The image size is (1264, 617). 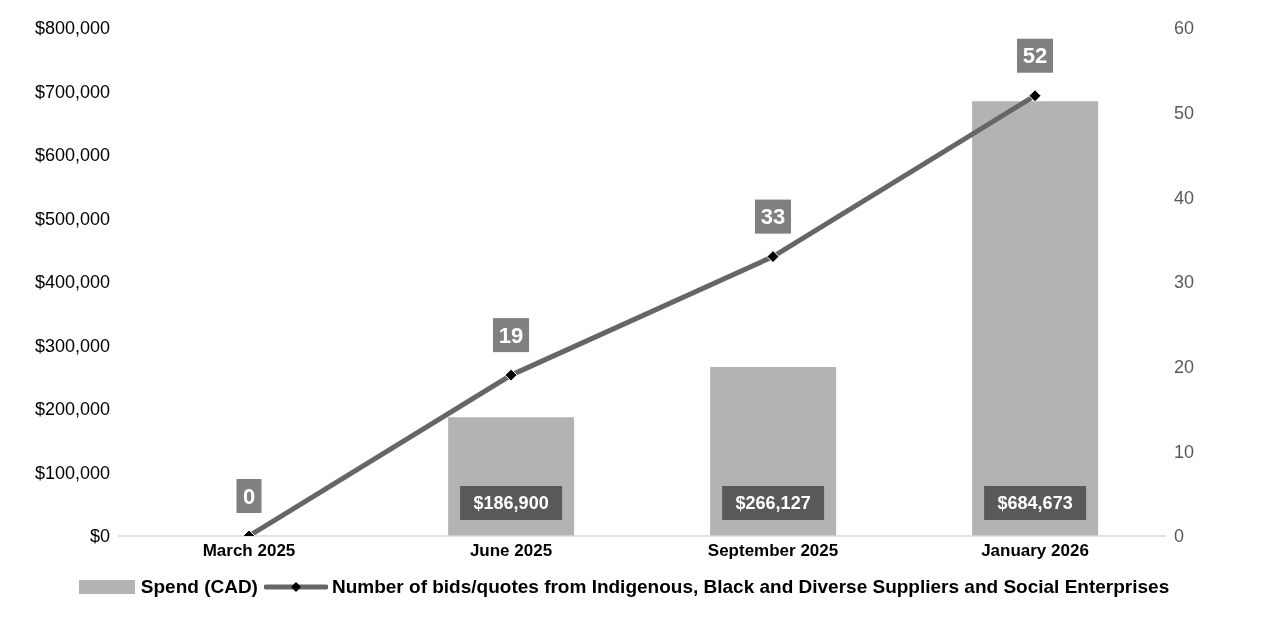 What do you see at coordinates (249, 496) in the screenshot?
I see `data-label: 0` at bounding box center [249, 496].